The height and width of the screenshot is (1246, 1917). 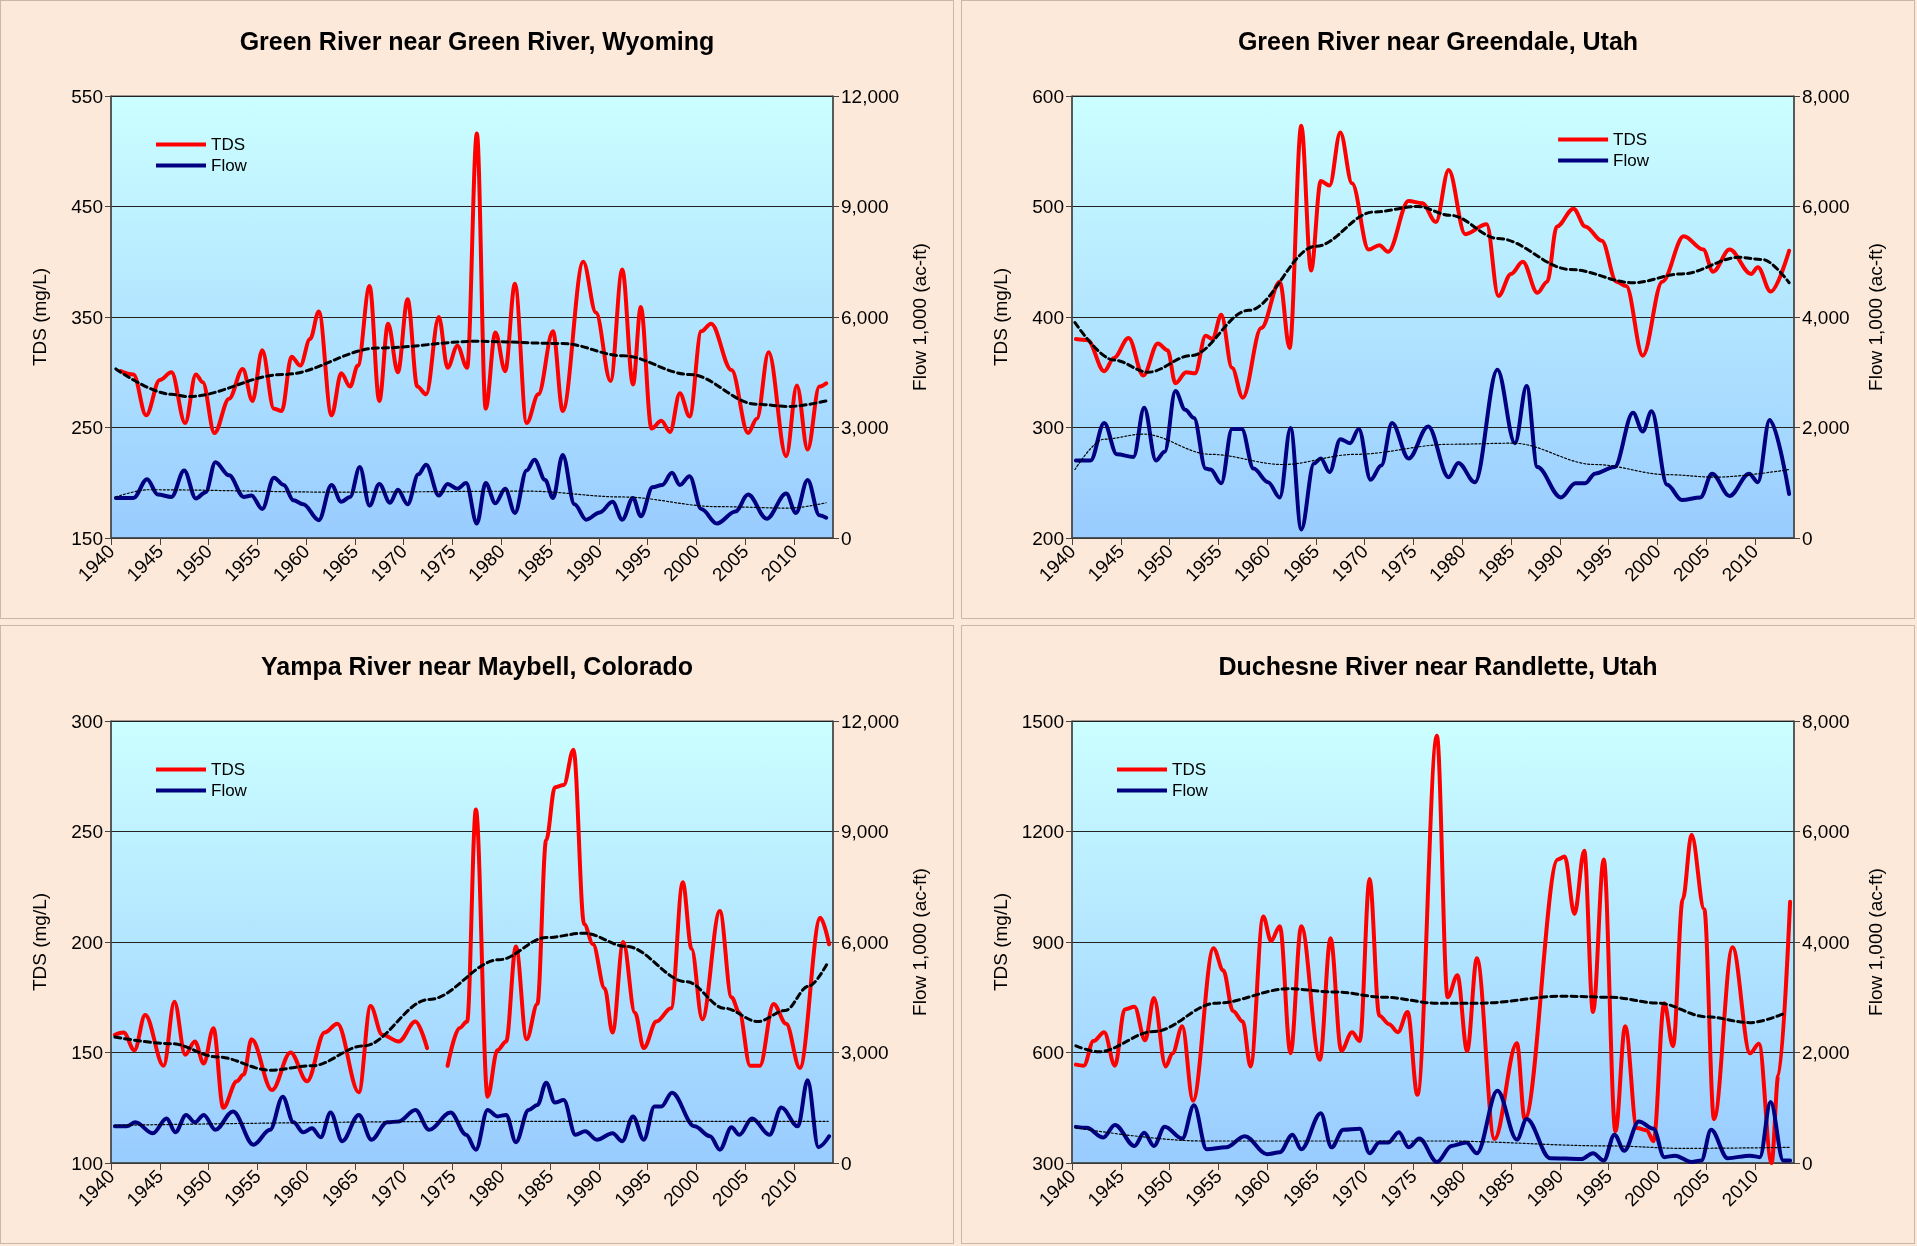 What do you see at coordinates (87, 317) in the screenshot?
I see `y-tick-label: 350` at bounding box center [87, 317].